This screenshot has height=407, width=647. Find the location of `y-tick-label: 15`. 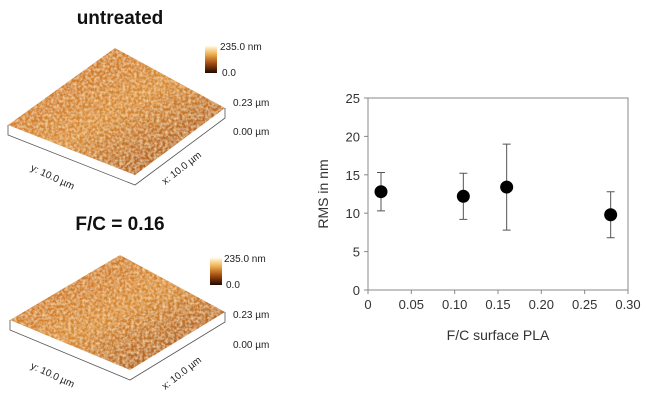

y-tick-label: 15 is located at coordinates (353, 175).